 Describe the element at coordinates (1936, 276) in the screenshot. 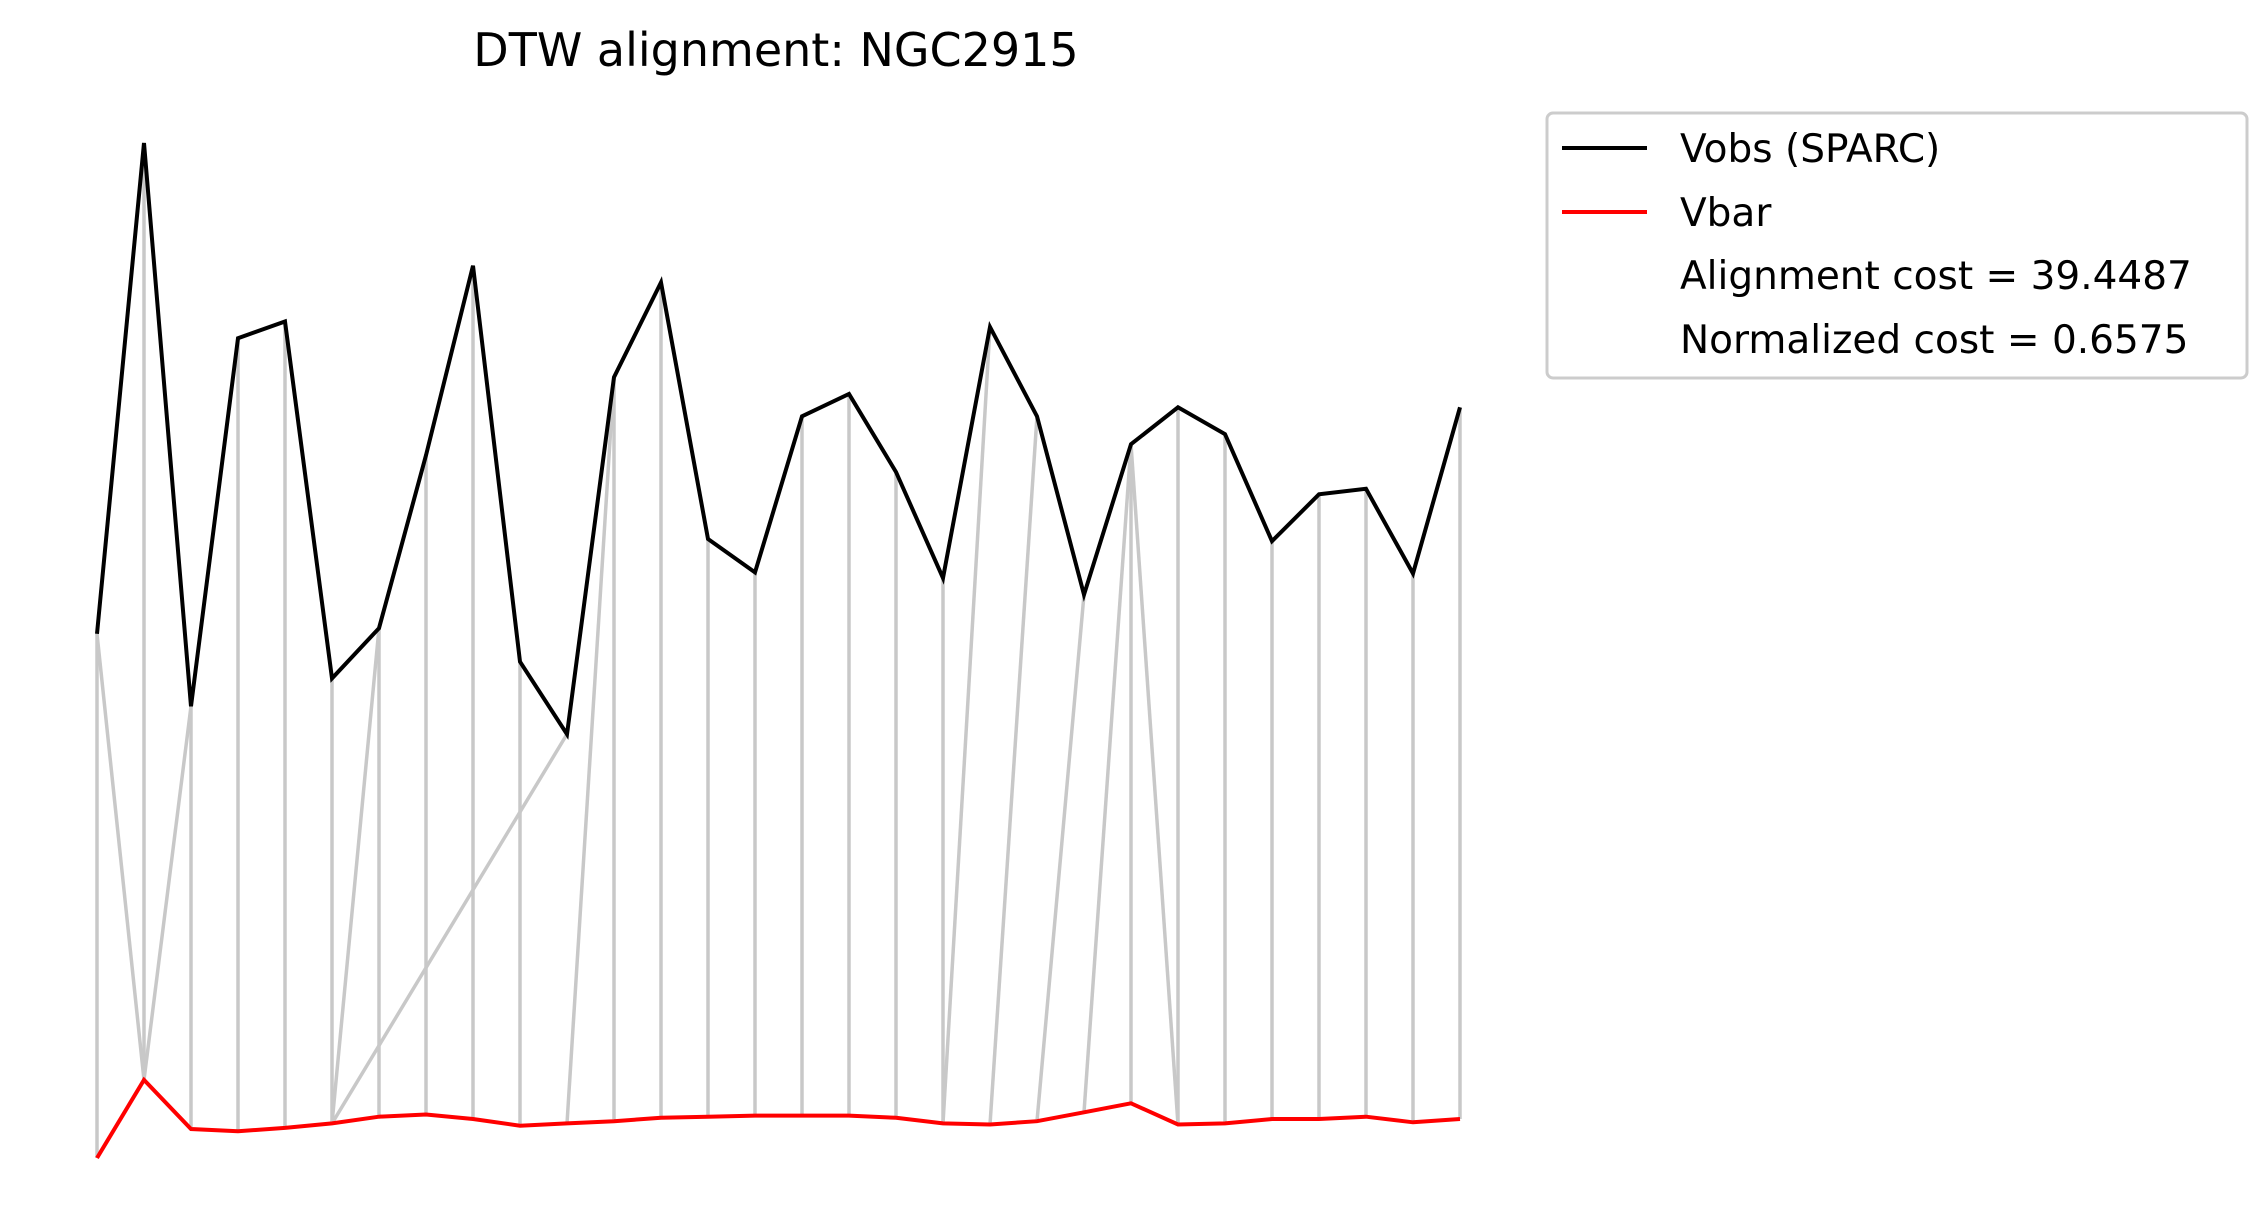

I see `legend-alignment-cost: Alignment cost = 39.4487` at that location.